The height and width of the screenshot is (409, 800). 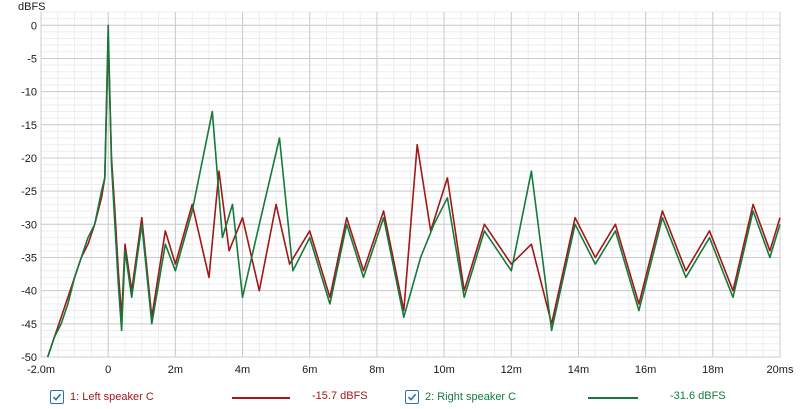 What do you see at coordinates (29, 358) in the screenshot?
I see `y-tick-label: -50` at bounding box center [29, 358].